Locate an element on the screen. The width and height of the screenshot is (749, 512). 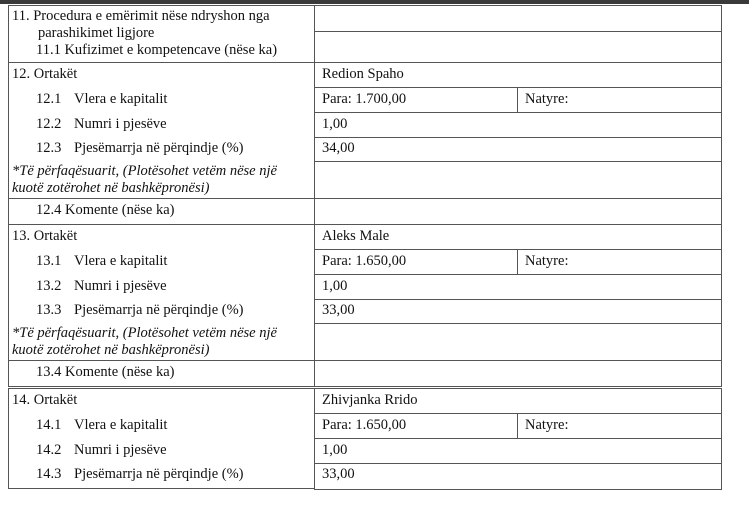
item-number: 12.2 is located at coordinates (49, 124).